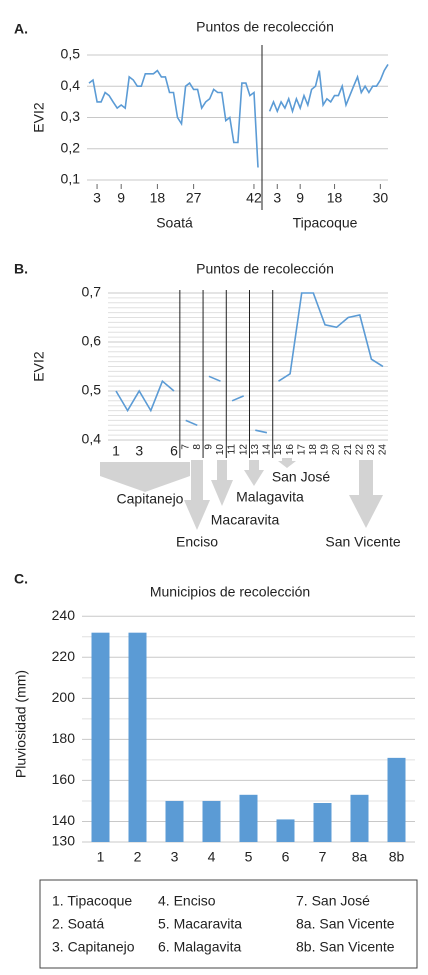  I want to click on legend-item: 4. Enciso, so click(187, 901).